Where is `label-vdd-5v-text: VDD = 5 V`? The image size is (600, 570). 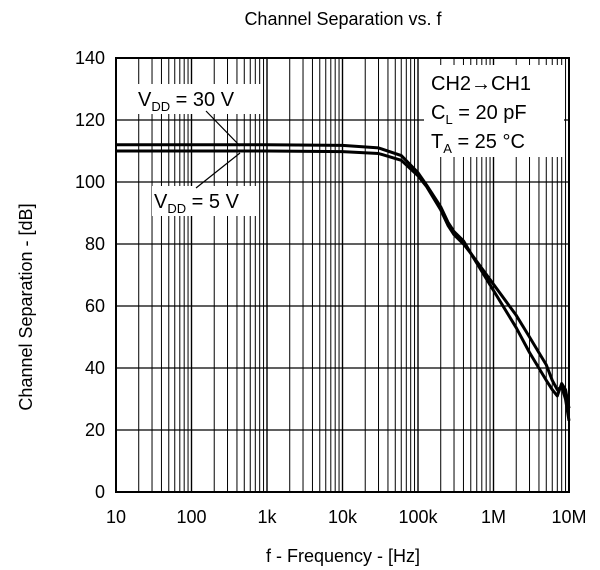
label-vdd-5v-text: VDD = 5 V is located at coordinates (197, 203).